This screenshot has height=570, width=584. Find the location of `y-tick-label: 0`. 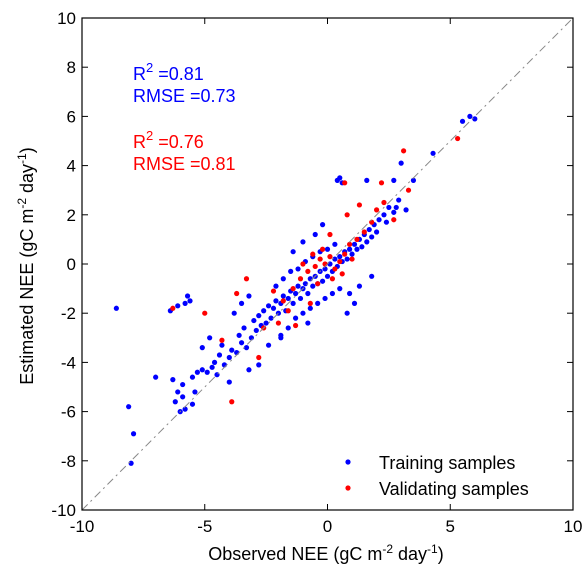

y-tick-label: 0 is located at coordinates (71, 264).